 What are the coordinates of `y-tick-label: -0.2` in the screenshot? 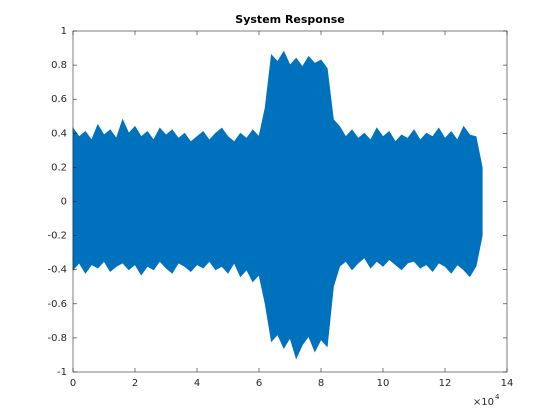 It's located at (57, 236).